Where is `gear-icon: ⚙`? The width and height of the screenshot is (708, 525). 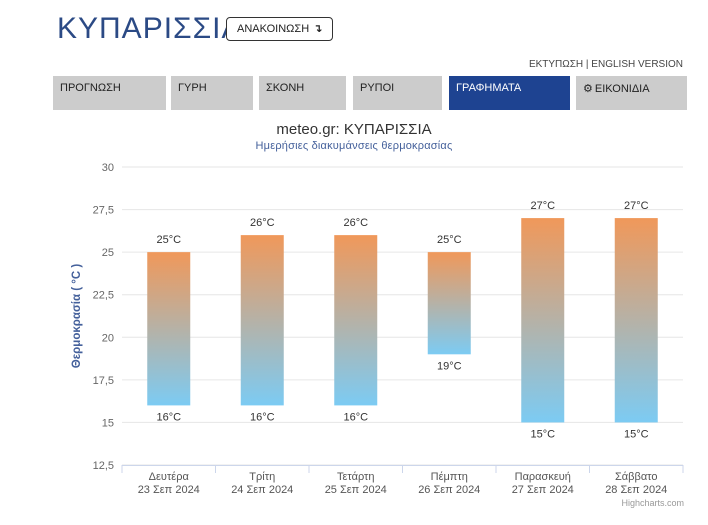 gear-icon: ⚙ is located at coordinates (588, 89).